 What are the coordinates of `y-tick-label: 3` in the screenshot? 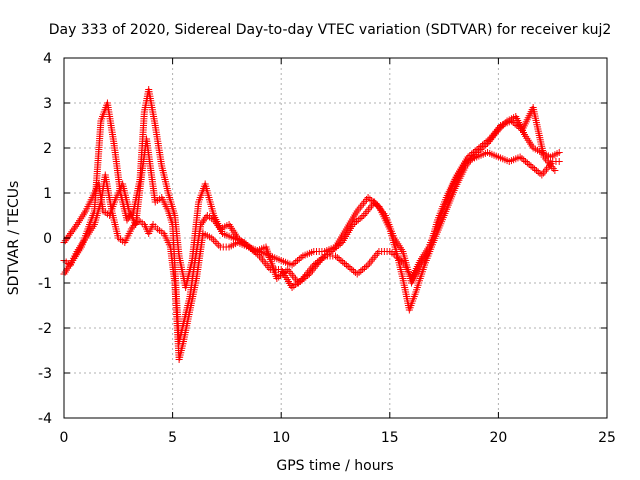 It's located at (47, 104).